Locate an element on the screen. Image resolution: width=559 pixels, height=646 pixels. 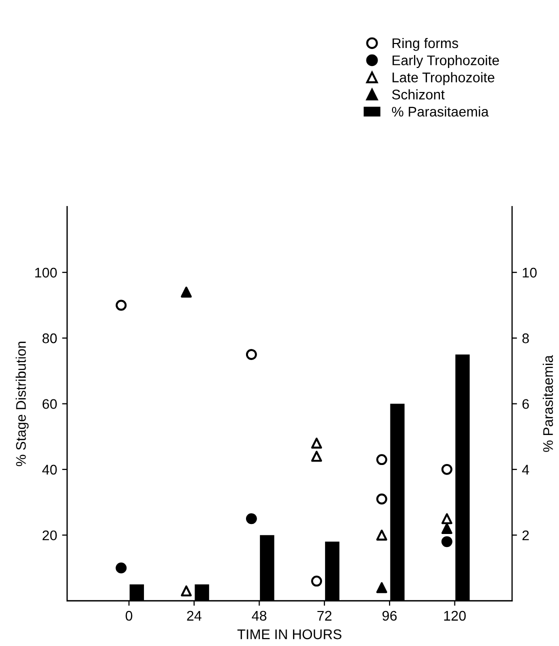
y-tick-label: 40 is located at coordinates (49, 469).